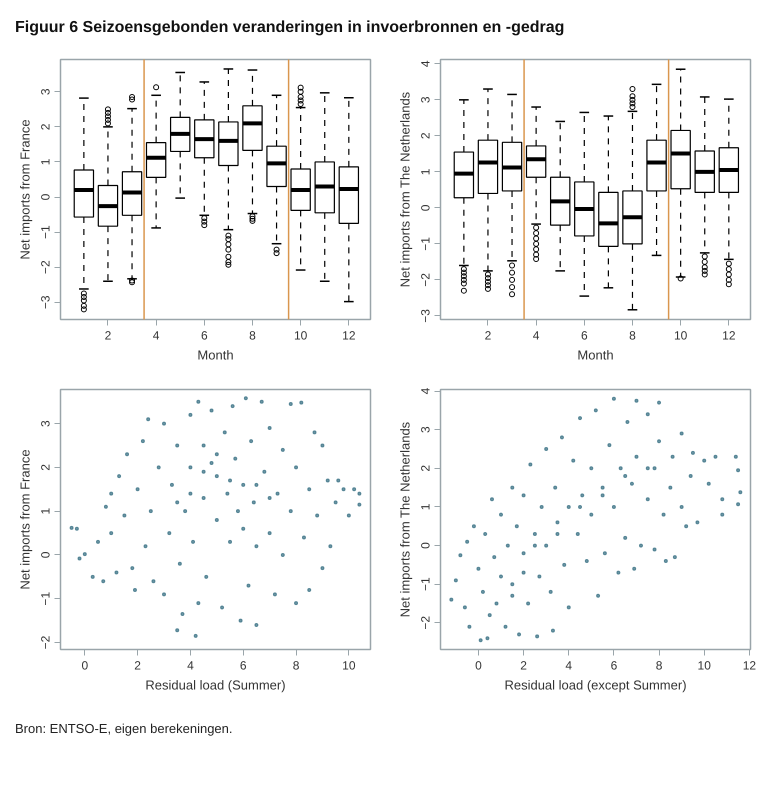 Image resolution: width=768 pixels, height=800 pixels. Describe the element at coordinates (595, 684) in the screenshot. I see `x-axis-title: Residual load (except Summer)` at that location.